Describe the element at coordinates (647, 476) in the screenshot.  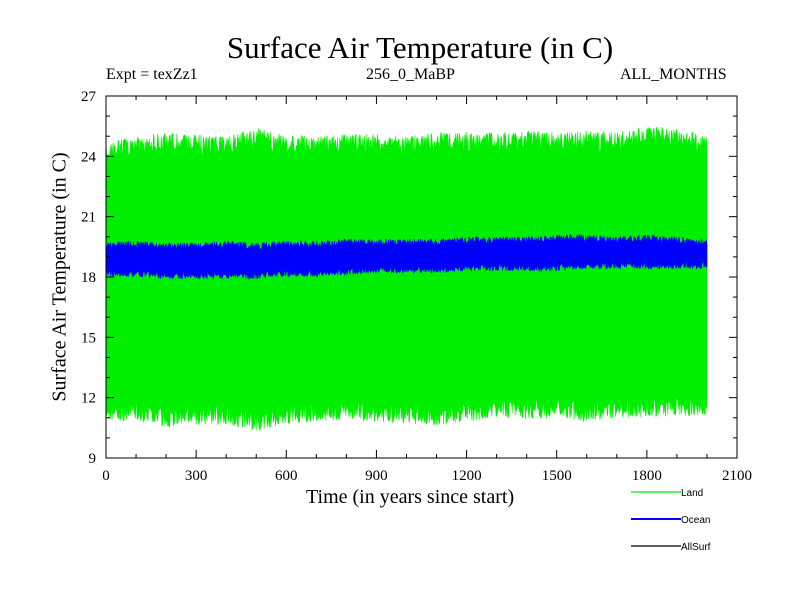
I see `x-tick-label: 1800` at that location.